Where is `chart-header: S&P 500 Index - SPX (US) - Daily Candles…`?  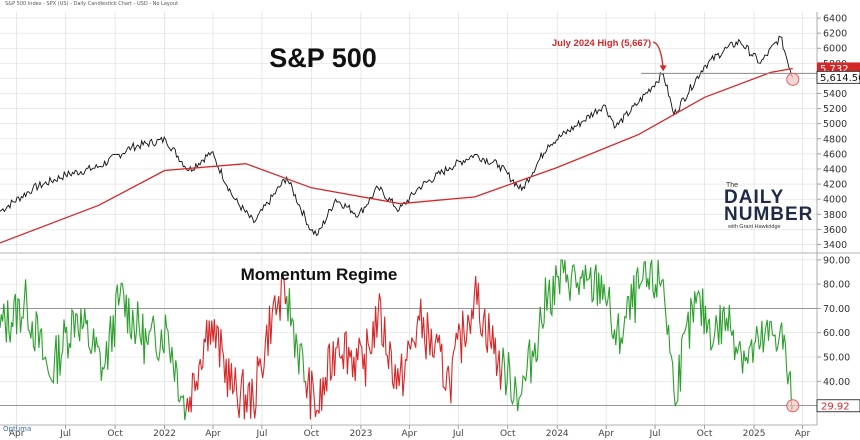
chart-header: S&P 500 Index - SPX (US) - Daily Candles… is located at coordinates (92, 4).